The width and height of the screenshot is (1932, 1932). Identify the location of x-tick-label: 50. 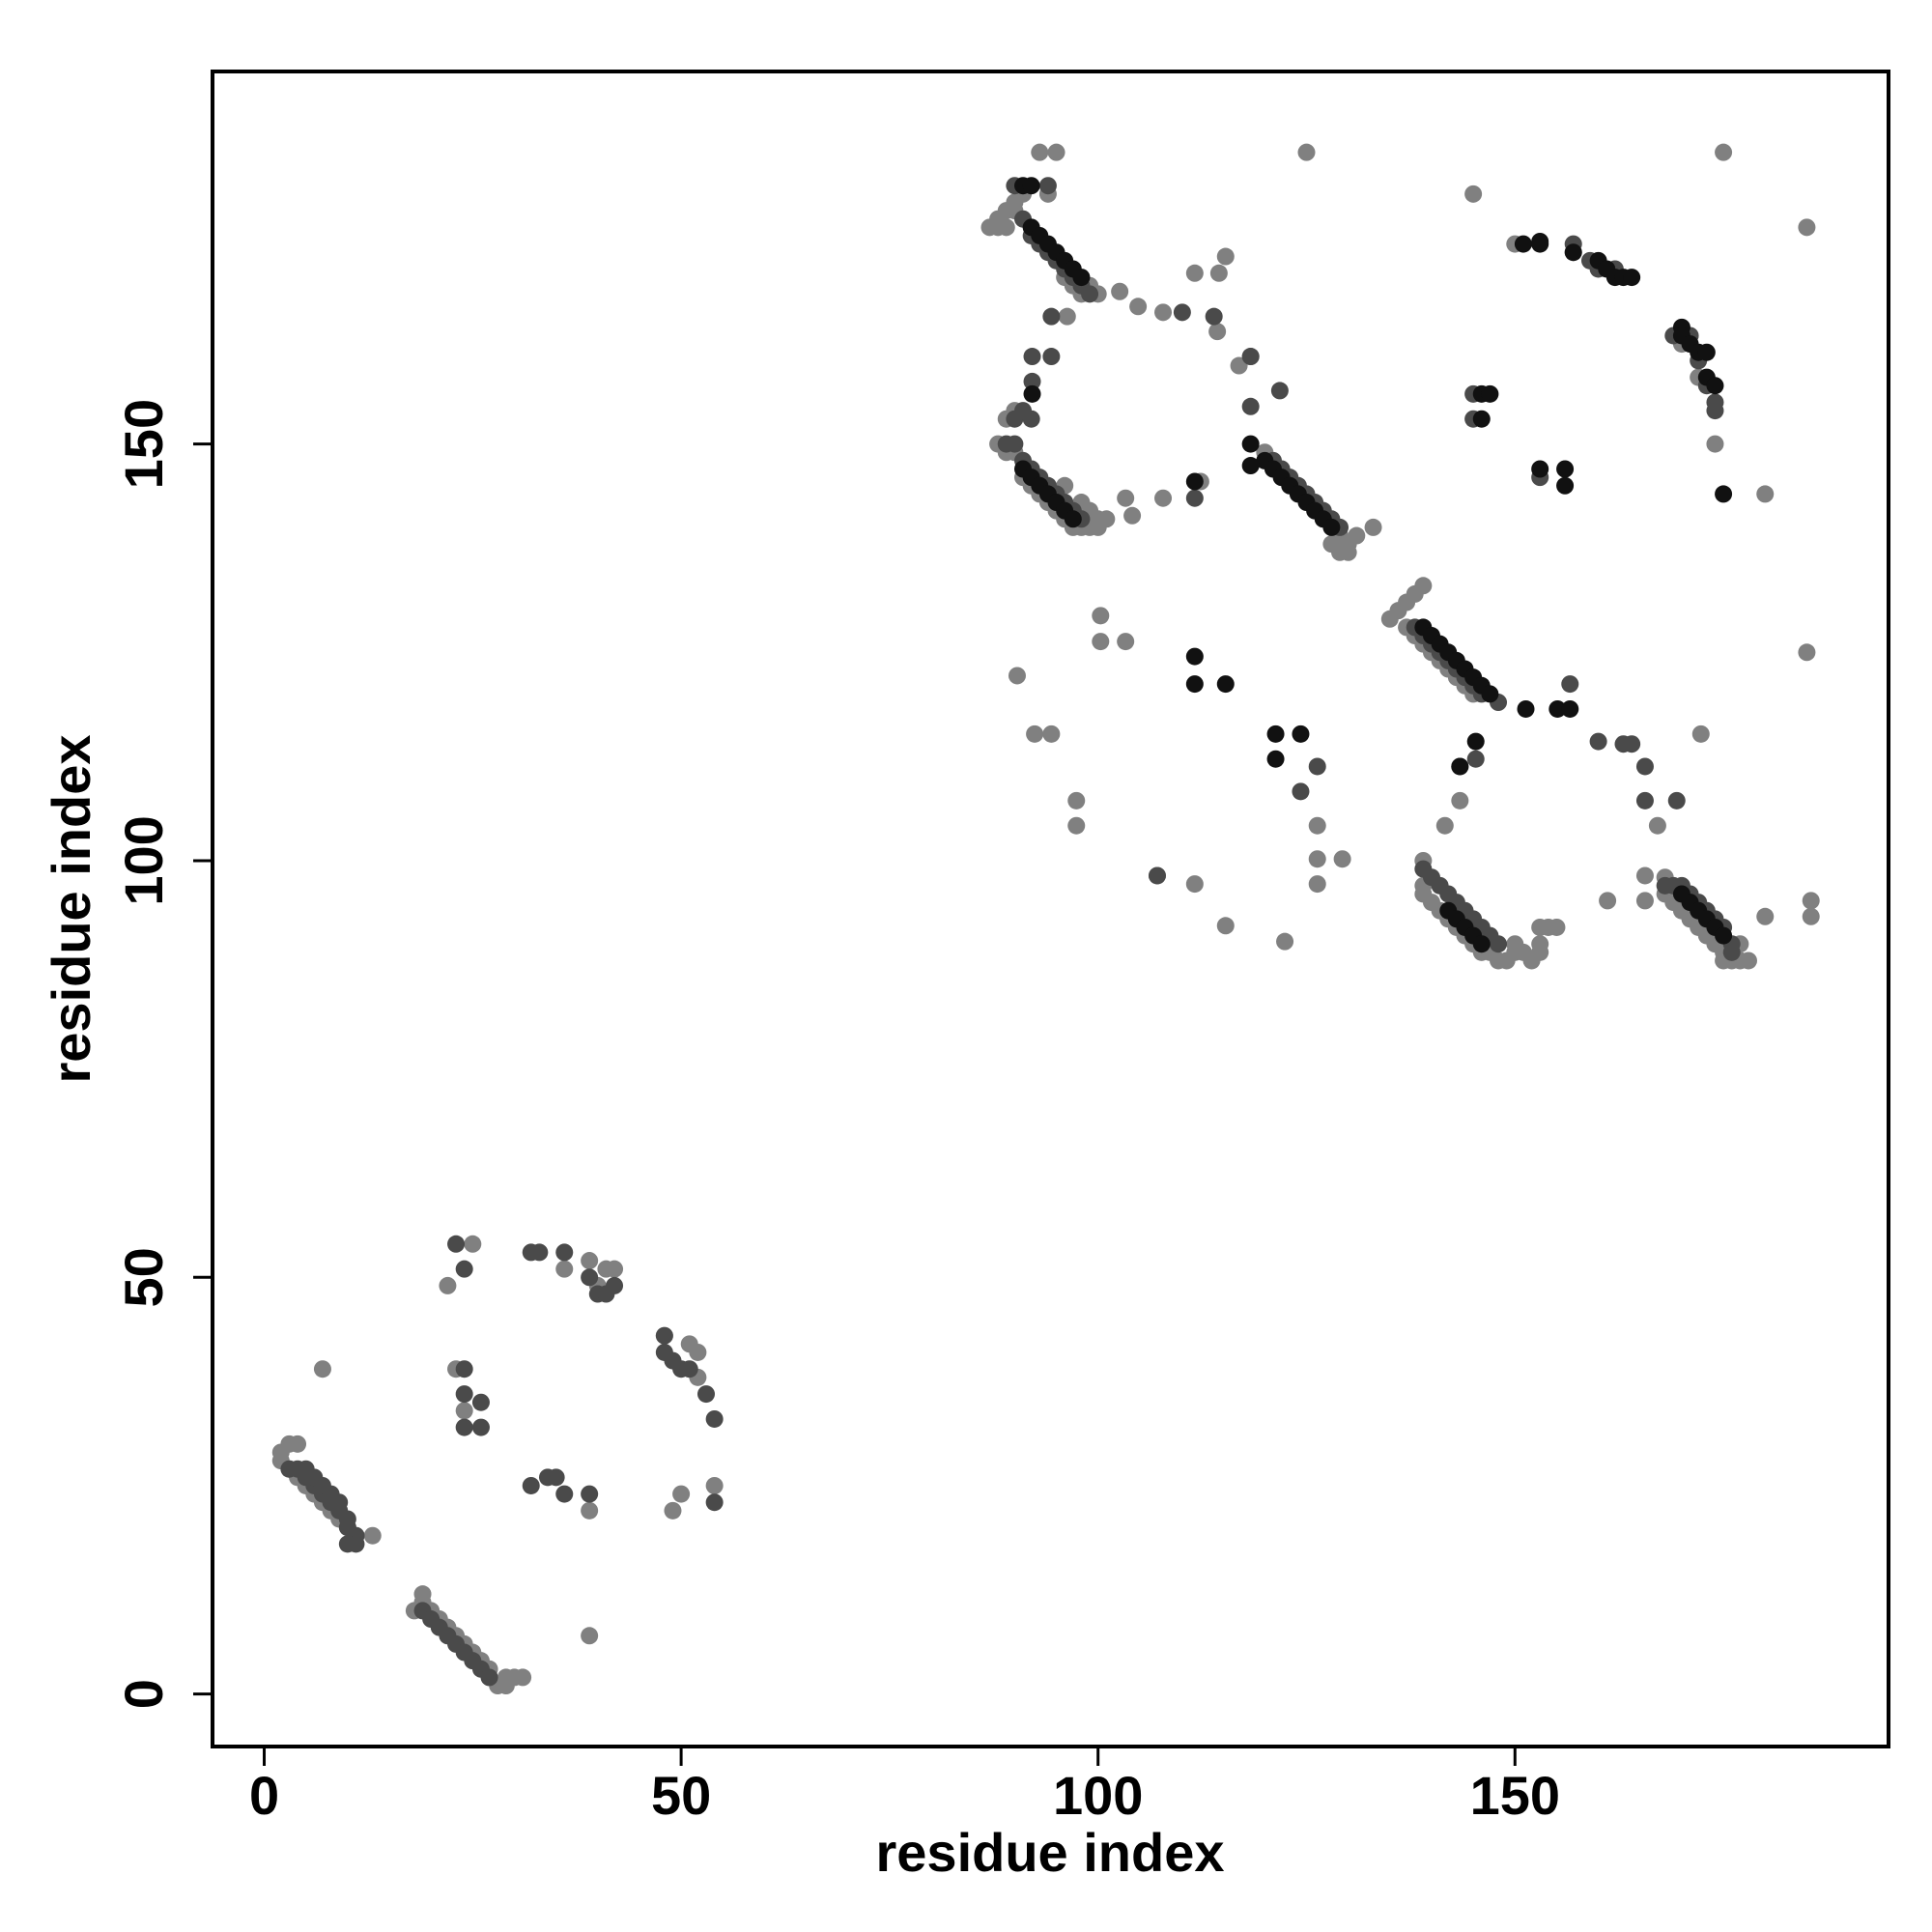
(681, 1795).